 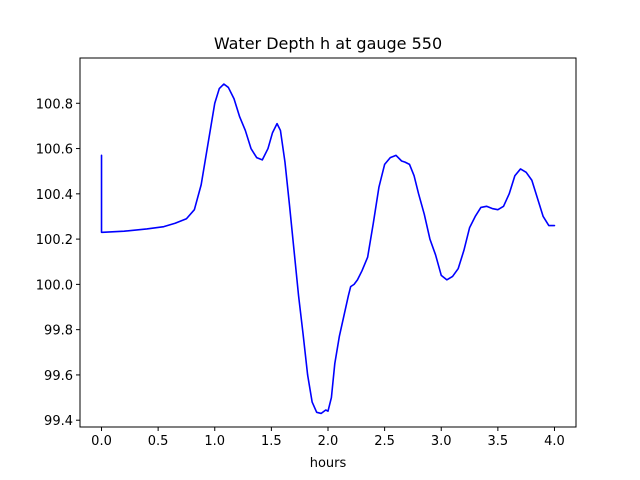 What do you see at coordinates (101, 441) in the screenshot?
I see `x-tick-label: 0.0` at bounding box center [101, 441].